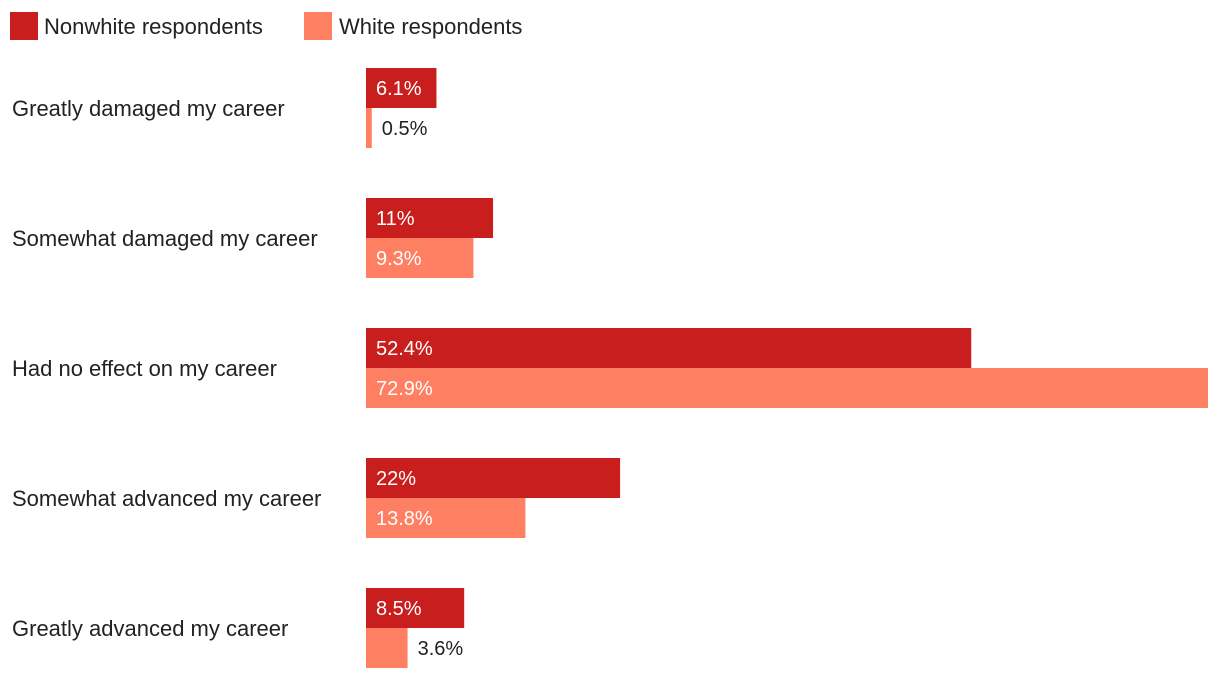 The height and width of the screenshot is (680, 1220). I want to click on bar-value-label: 13.8%, so click(404, 519).